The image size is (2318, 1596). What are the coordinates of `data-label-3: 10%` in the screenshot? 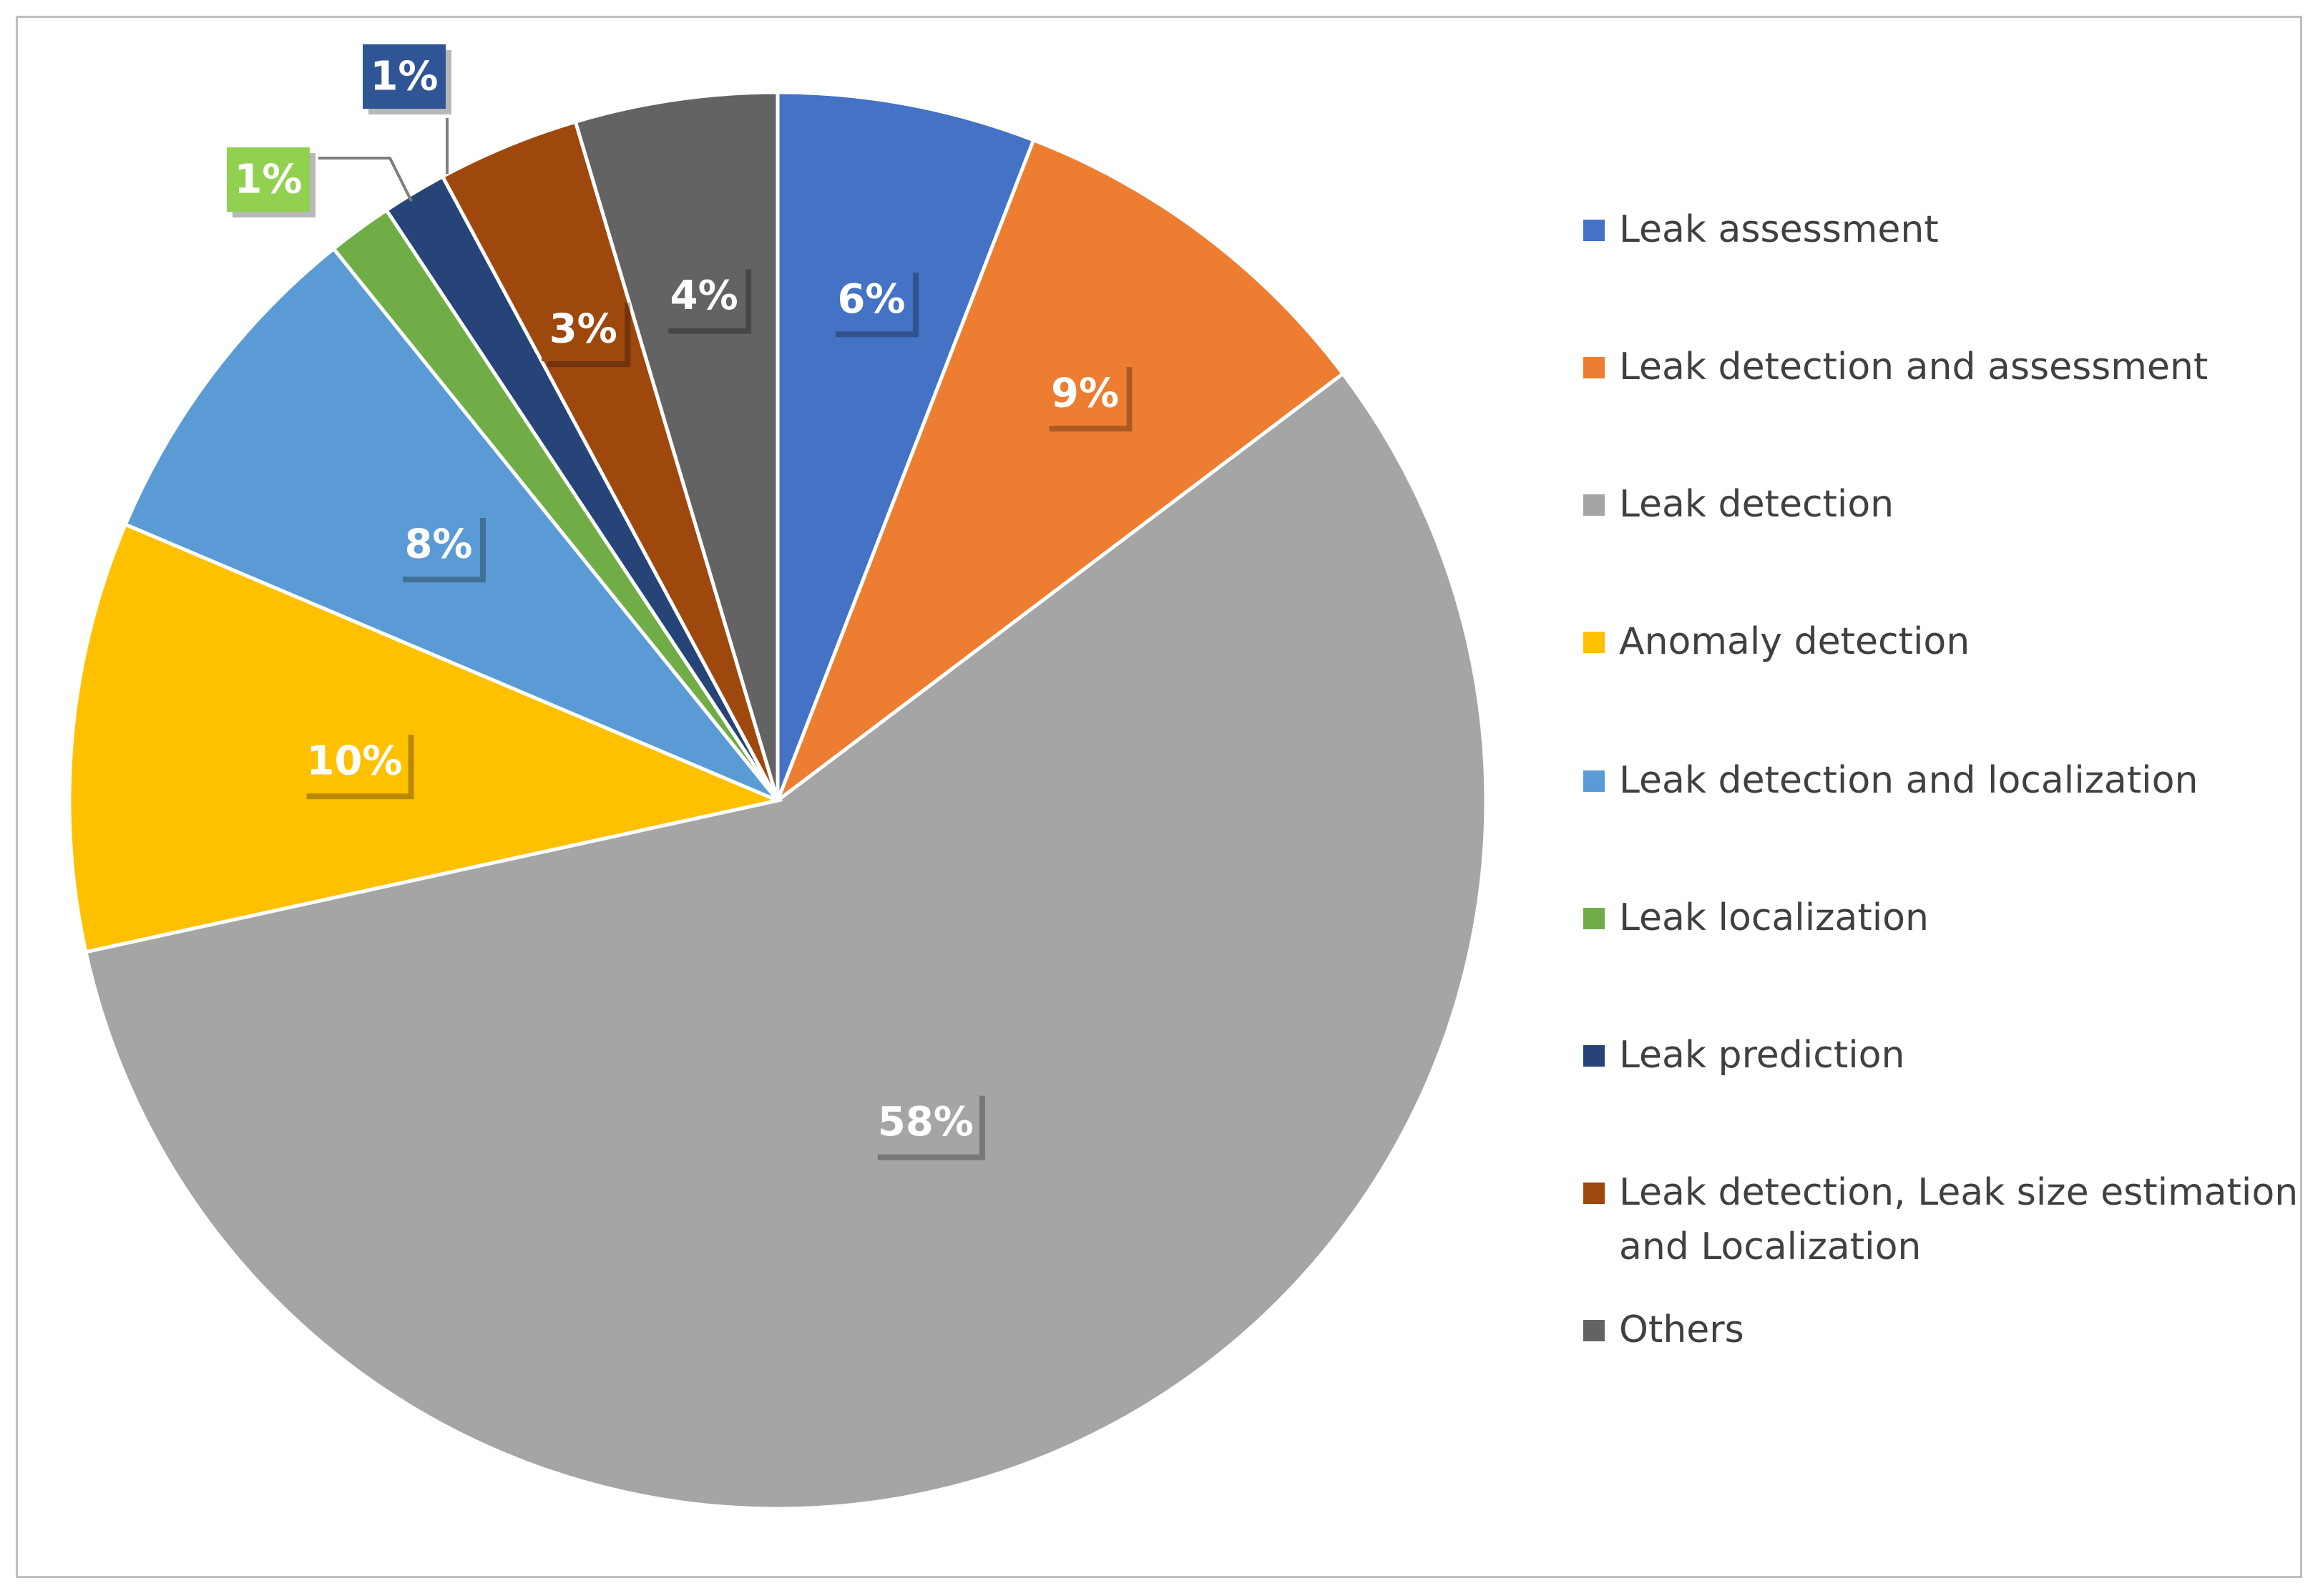 It's located at (357, 764).